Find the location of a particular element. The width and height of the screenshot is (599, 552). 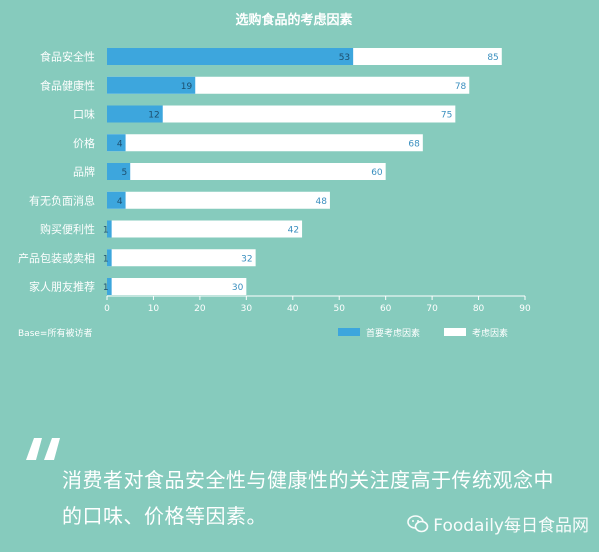

x-tick-label: 50 is located at coordinates (339, 309).